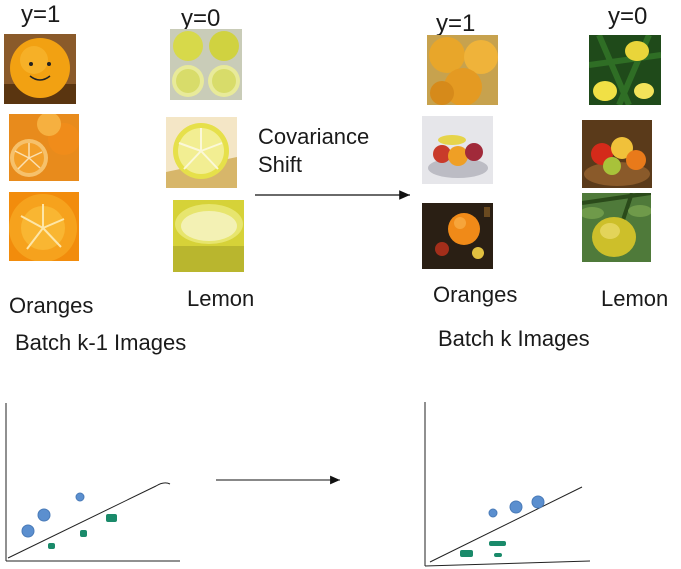 Image resolution: width=681 pixels, height=569 pixels. What do you see at coordinates (625, 70) in the screenshot?
I see `lemon-tree-photo` at bounding box center [625, 70].